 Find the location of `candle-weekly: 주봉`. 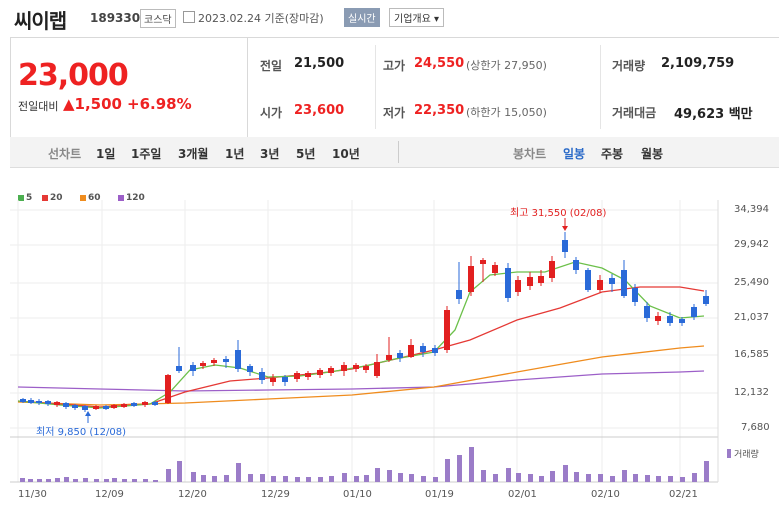

candle-weekly: 주봉 is located at coordinates (612, 154).